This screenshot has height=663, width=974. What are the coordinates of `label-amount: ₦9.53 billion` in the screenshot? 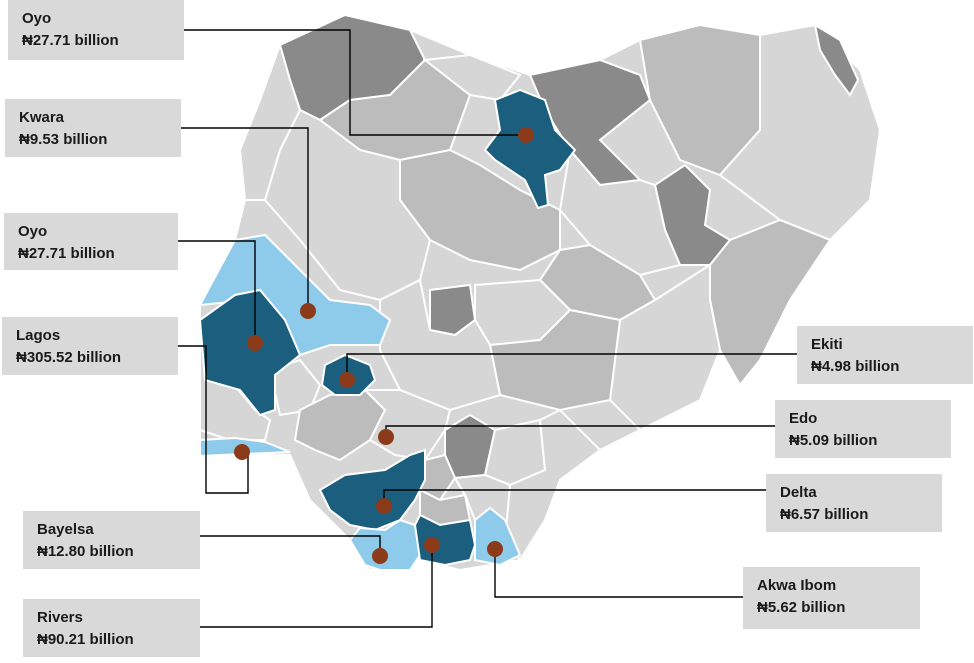 It's located at (63, 139).